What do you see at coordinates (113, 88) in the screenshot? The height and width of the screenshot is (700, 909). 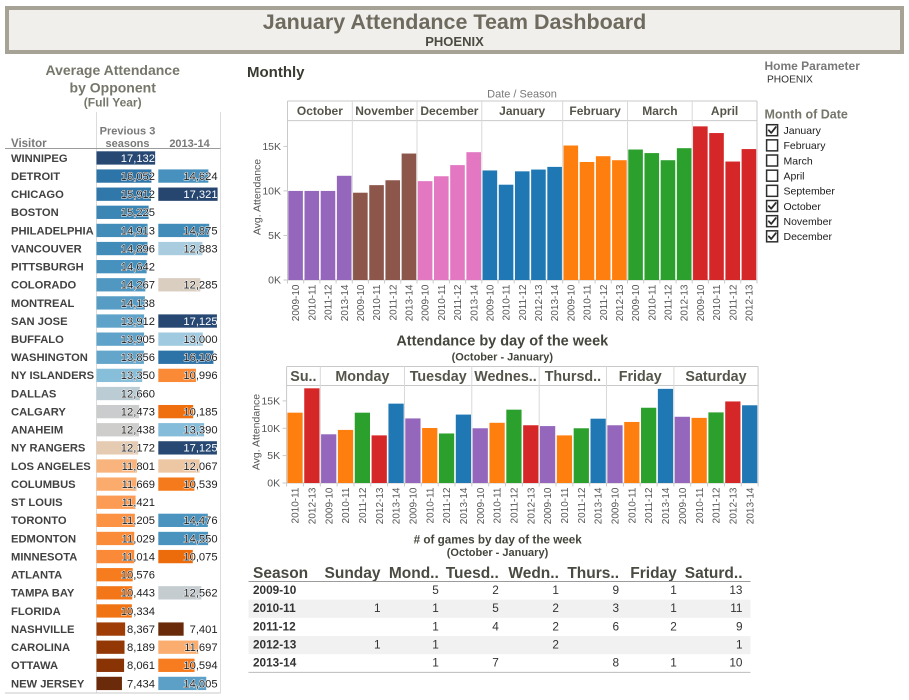 I see `svg-text: by Opponent` at bounding box center [113, 88].